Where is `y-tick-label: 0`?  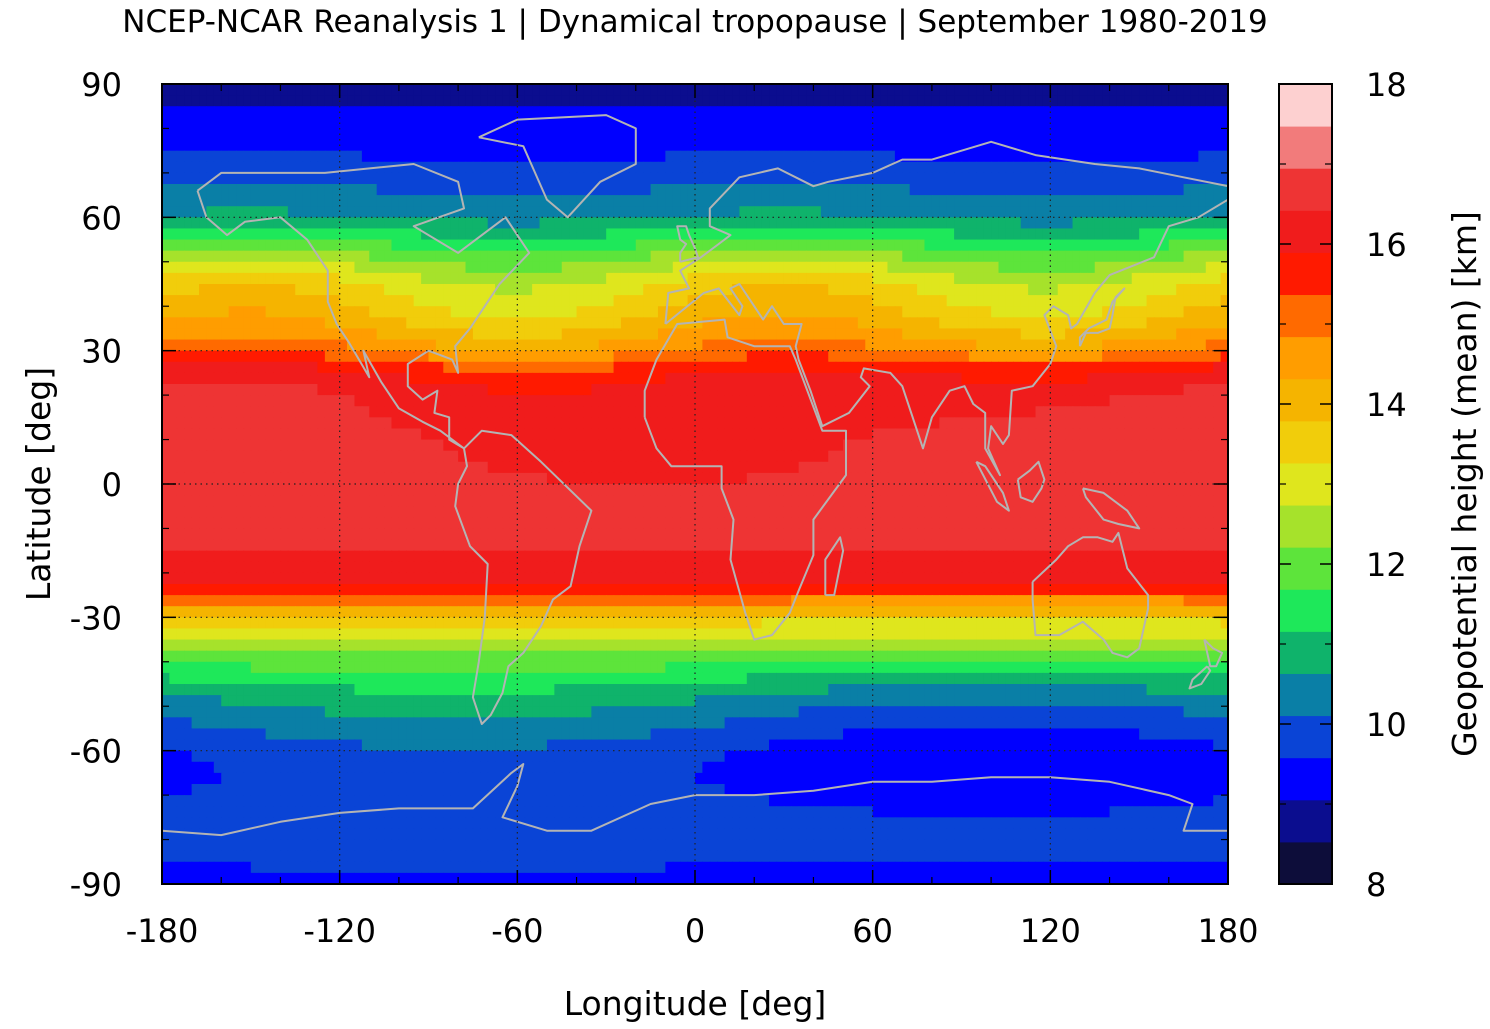
y-tick-label: 0 is located at coordinates (112, 485).